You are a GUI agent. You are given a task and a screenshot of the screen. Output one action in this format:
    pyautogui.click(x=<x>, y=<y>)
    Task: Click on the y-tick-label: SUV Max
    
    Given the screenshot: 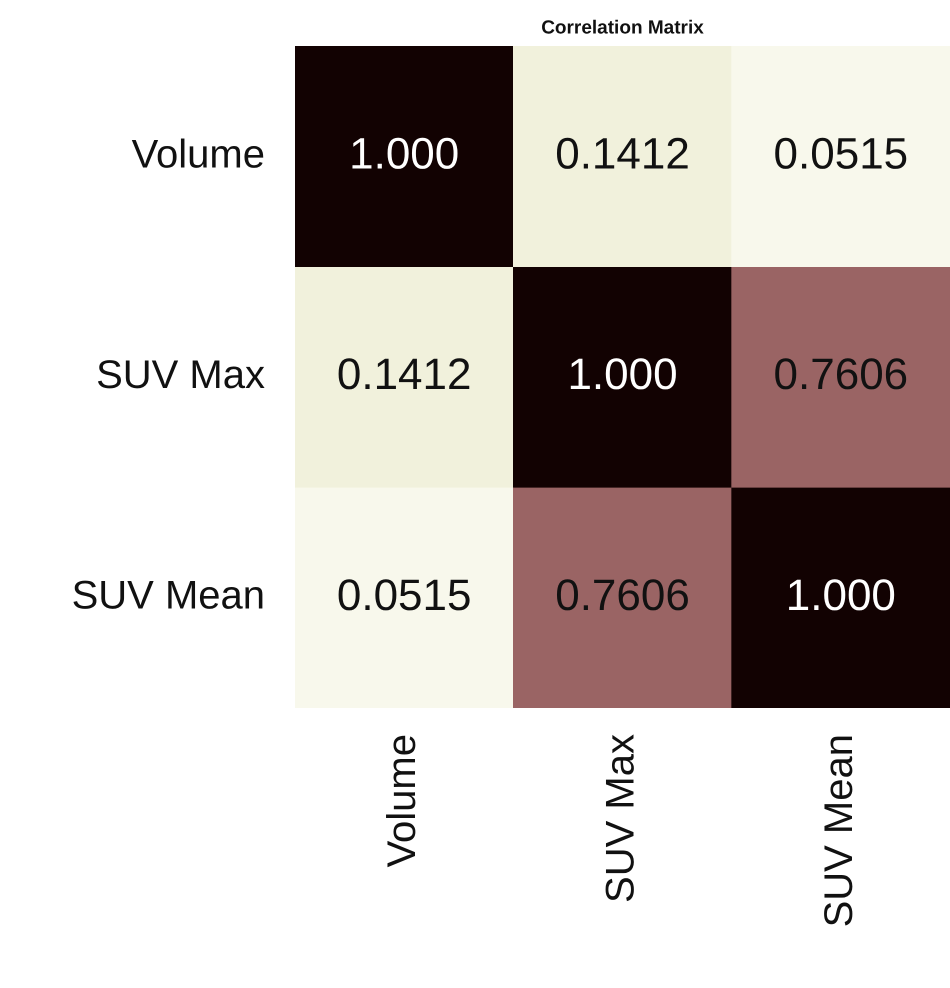 What is the action you would take?
    pyautogui.click(x=180, y=375)
    